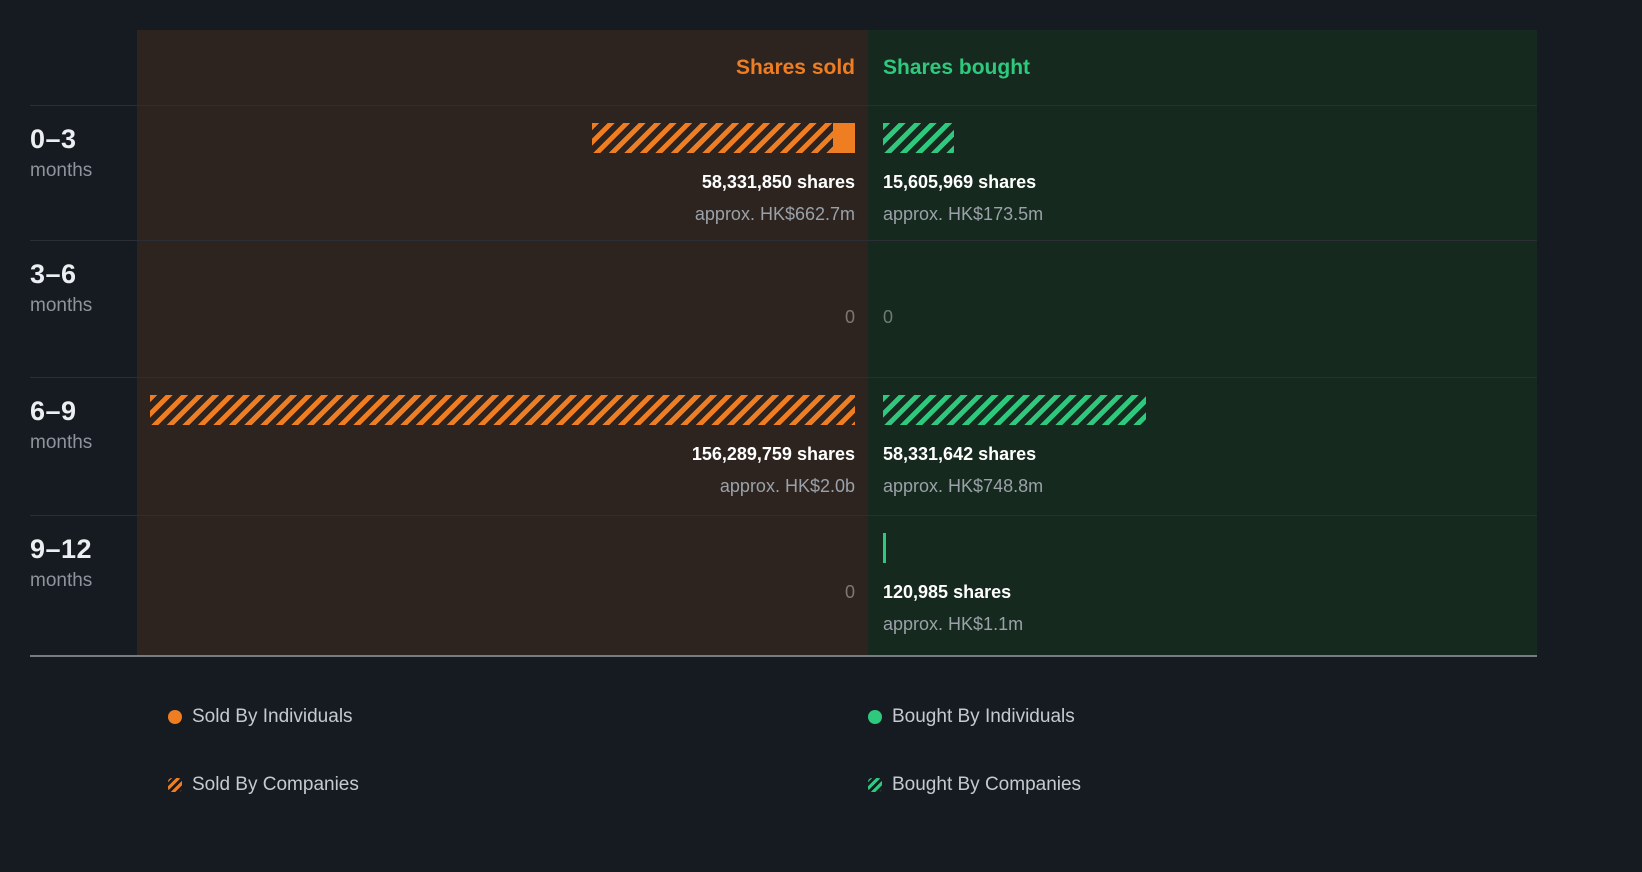  Describe the element at coordinates (787, 486) in the screenshot. I see `sold-approx-value: approx. HK$2.0b` at that location.